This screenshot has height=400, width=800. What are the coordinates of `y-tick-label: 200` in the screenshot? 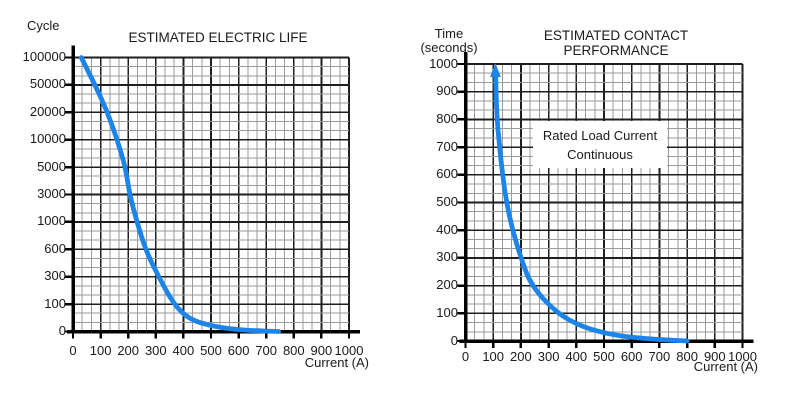 It's located at (447, 285).